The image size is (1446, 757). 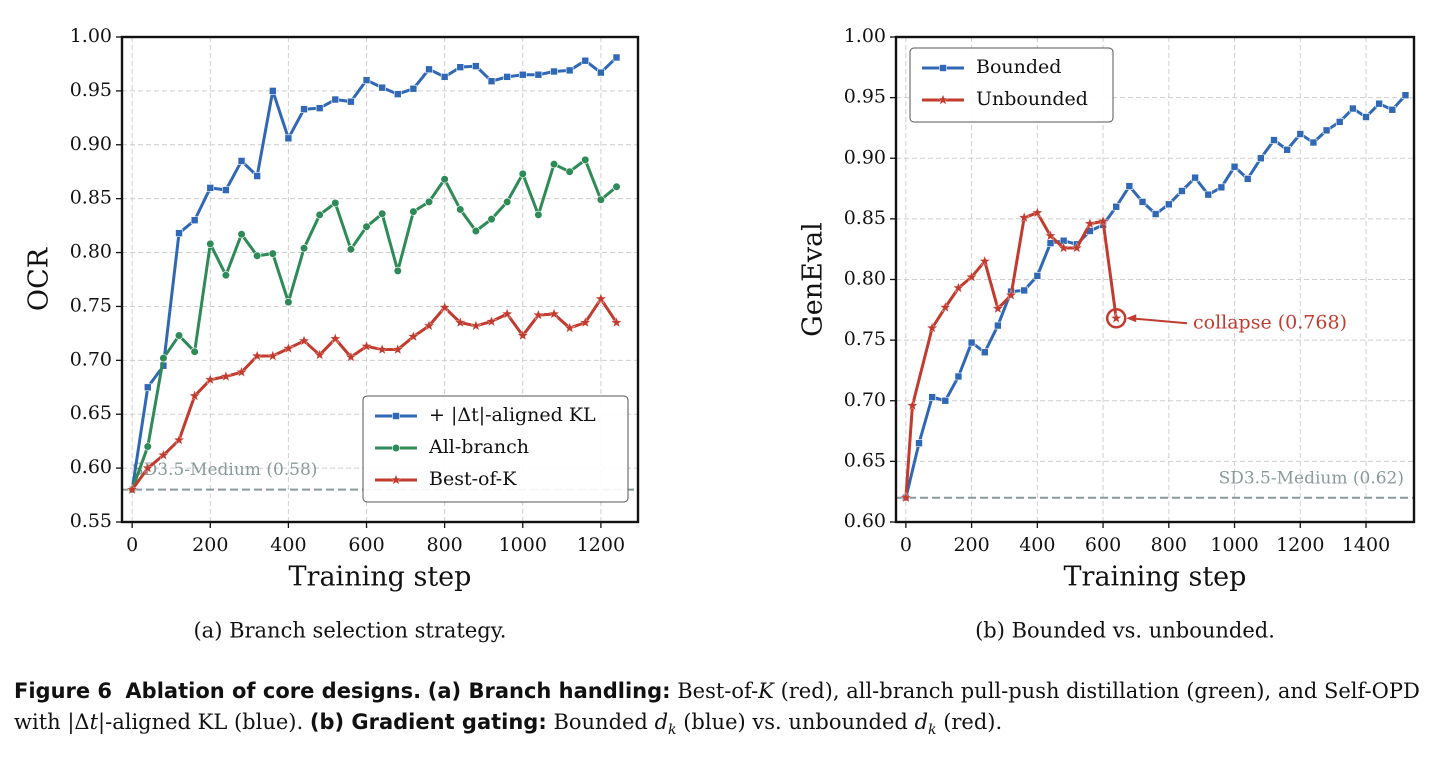 What do you see at coordinates (210, 545) in the screenshot?
I see `x-tick-label: 200` at bounding box center [210, 545].